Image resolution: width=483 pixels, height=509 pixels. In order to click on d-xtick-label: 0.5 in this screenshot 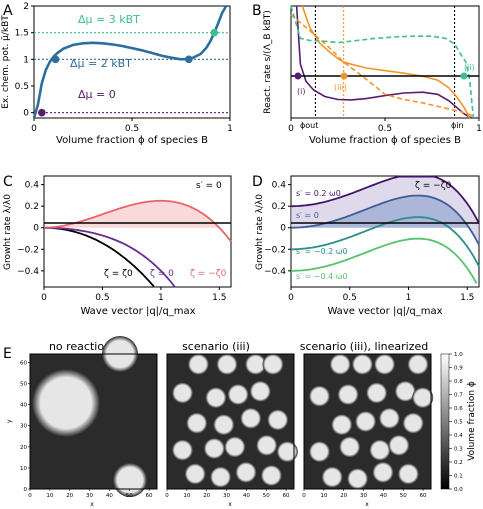, I will do `click(350, 298)`.